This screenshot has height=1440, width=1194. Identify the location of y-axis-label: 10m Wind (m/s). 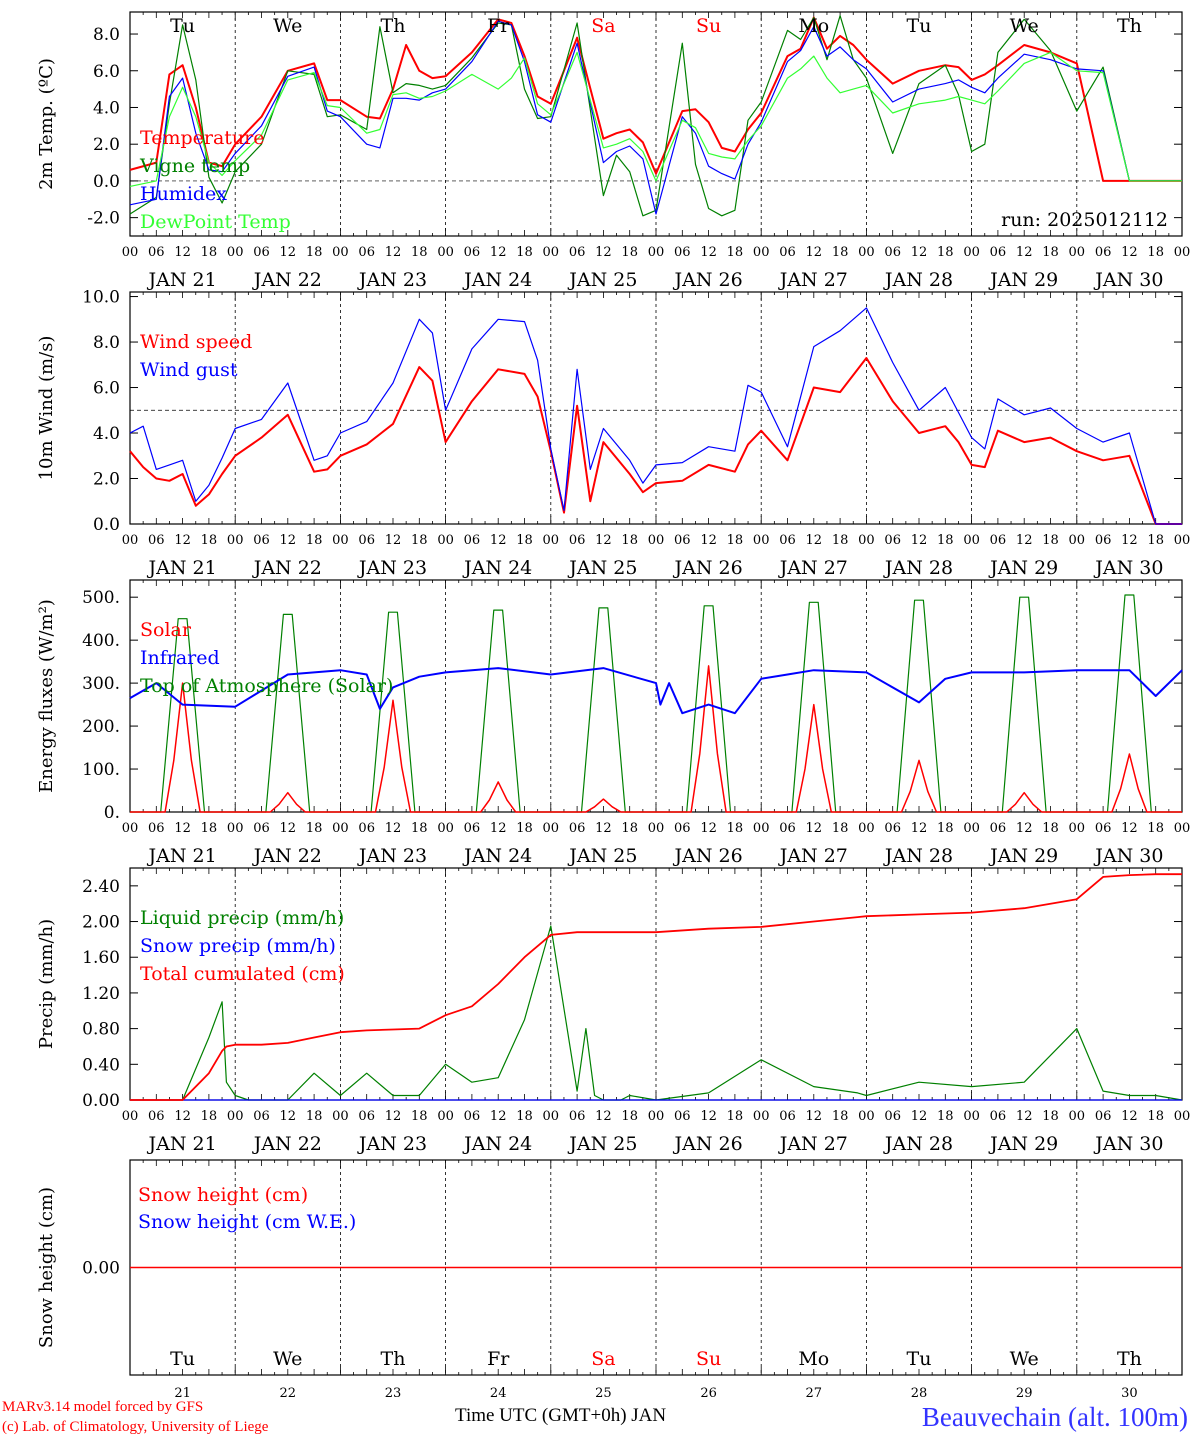
(46, 408).